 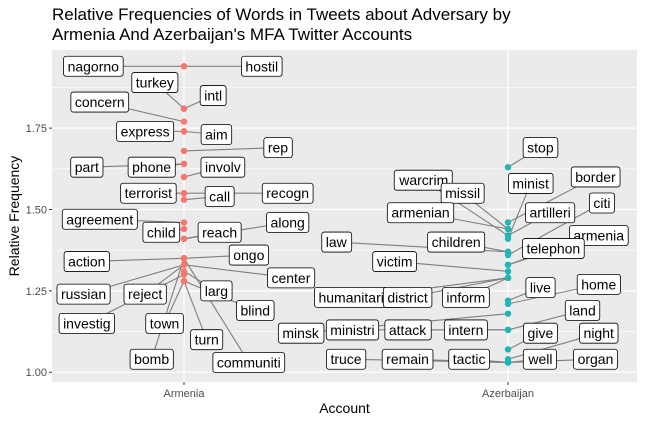 What do you see at coordinates (344, 408) in the screenshot?
I see `x-axis-label: Account` at bounding box center [344, 408].